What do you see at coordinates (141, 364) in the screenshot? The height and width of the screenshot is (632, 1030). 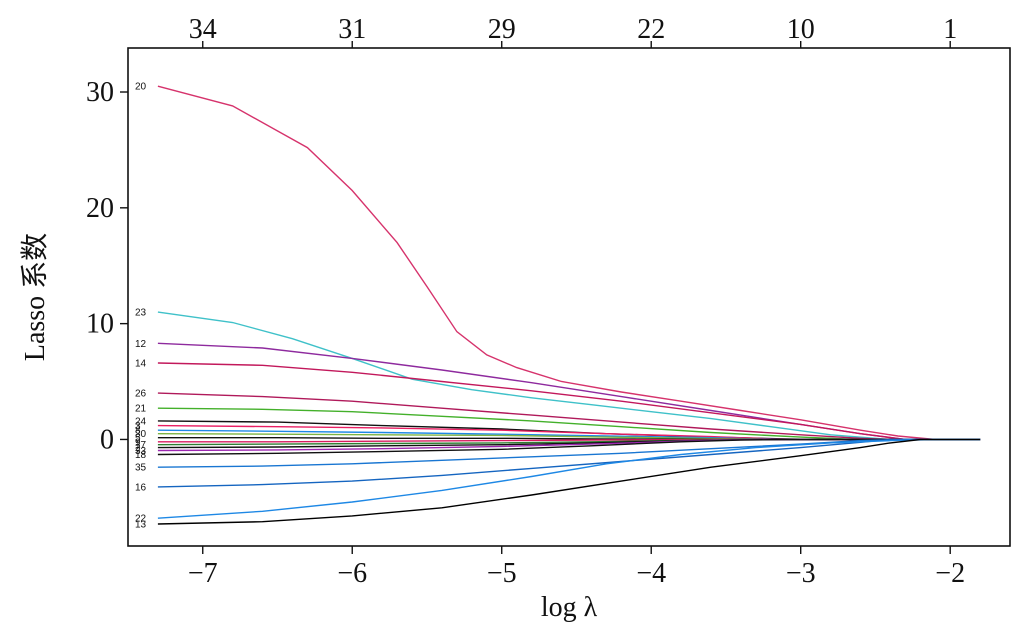 I see `coefficient-label-14: 14` at bounding box center [141, 364].